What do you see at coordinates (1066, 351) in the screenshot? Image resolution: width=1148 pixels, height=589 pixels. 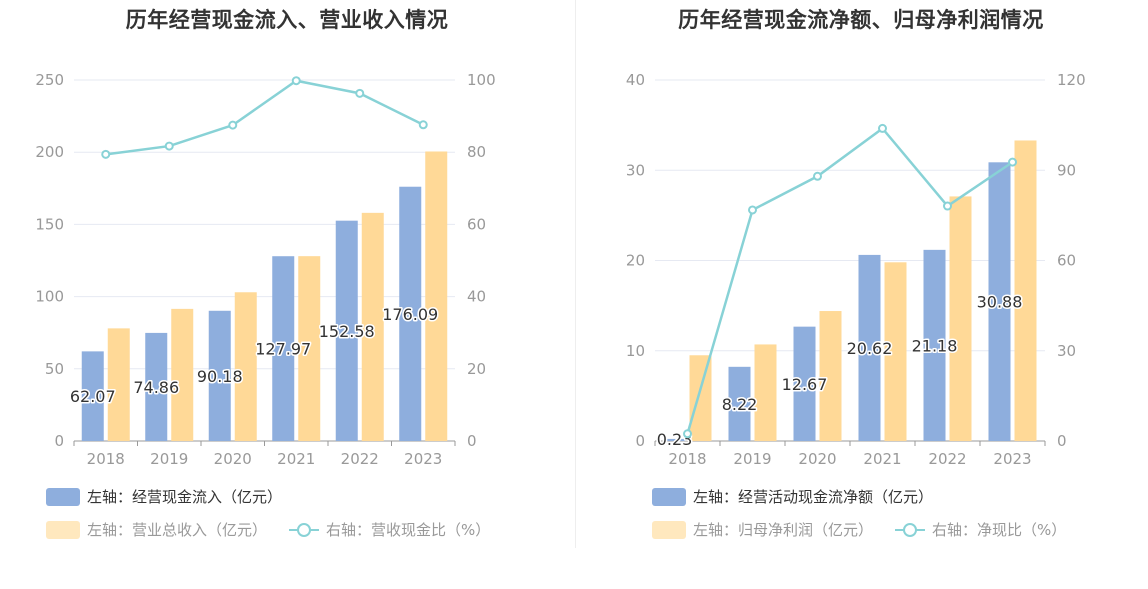 I see `y-right-tick-label: 30` at bounding box center [1066, 351].